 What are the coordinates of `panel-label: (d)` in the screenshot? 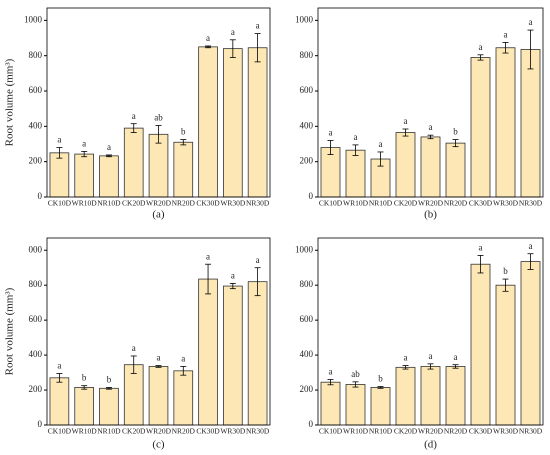 It's located at (430, 445).